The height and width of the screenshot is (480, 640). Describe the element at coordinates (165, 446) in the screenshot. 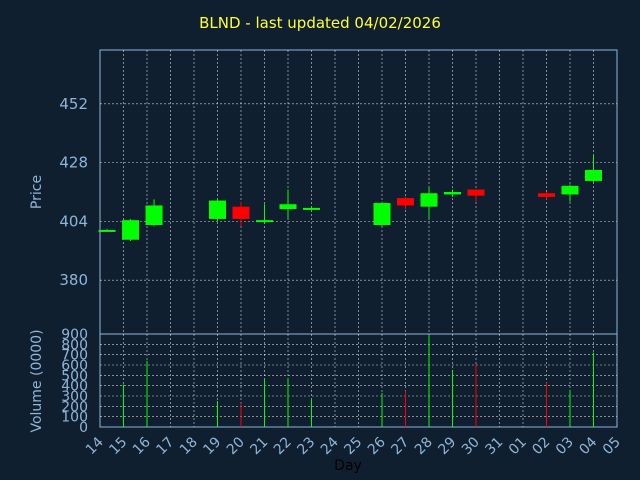

I see `x-tick-label: 17` at that location.